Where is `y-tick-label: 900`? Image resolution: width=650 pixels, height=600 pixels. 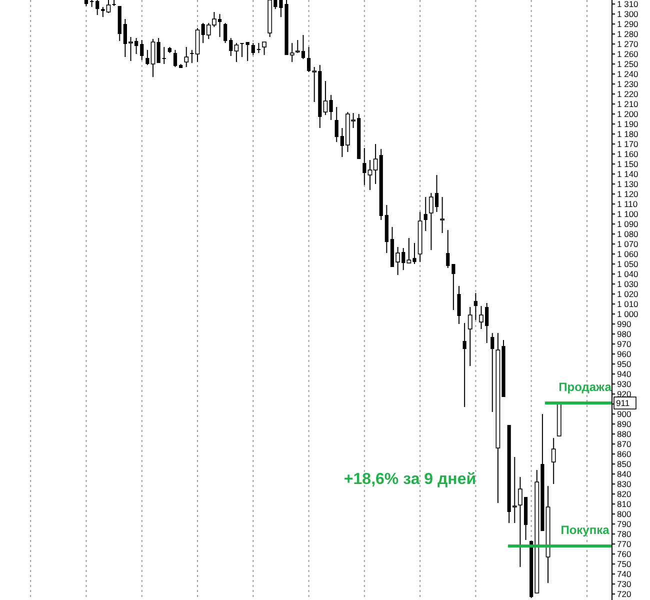 y-tick-label: 900 is located at coordinates (624, 413).